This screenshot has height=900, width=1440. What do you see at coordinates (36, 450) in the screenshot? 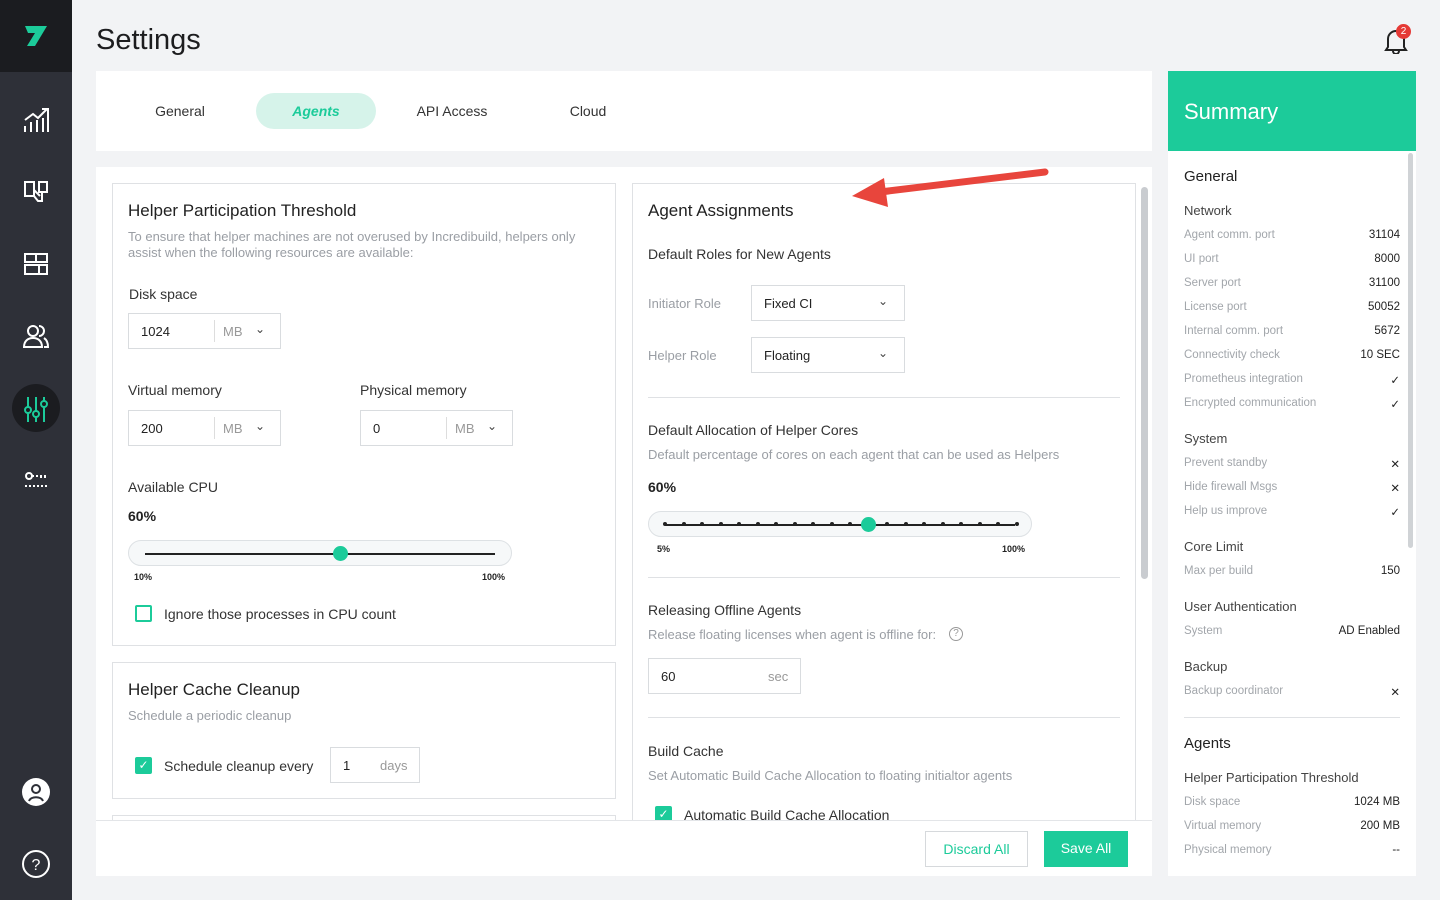
I see `sidebar: ?` at bounding box center [36, 450].